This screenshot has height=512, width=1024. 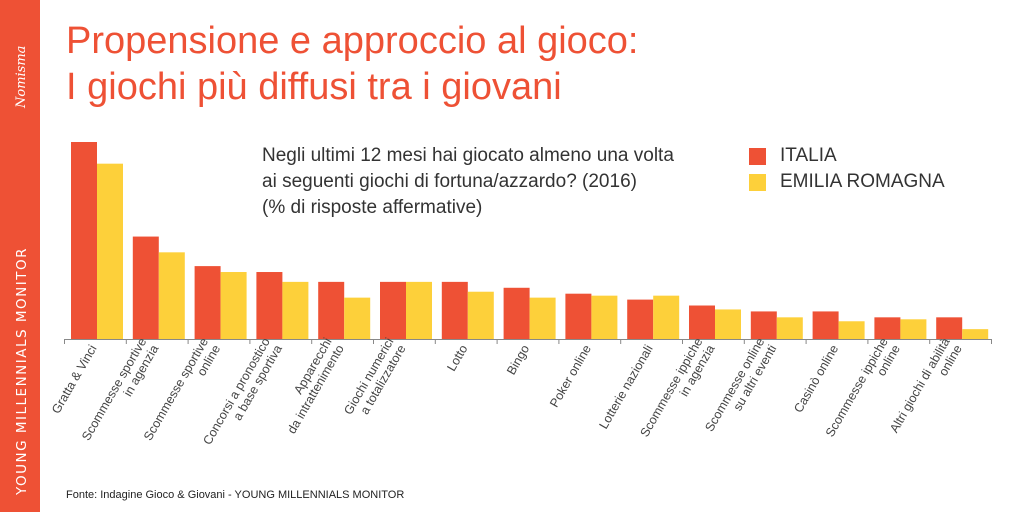 I want to click on page-title-line-2: I giochi più diffusi tra i giovani, so click(x=314, y=87).